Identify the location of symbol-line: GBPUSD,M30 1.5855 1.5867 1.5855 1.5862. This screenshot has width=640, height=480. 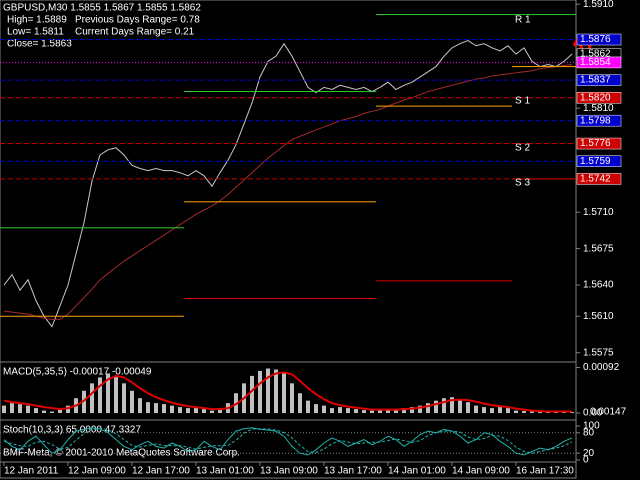
(102, 8).